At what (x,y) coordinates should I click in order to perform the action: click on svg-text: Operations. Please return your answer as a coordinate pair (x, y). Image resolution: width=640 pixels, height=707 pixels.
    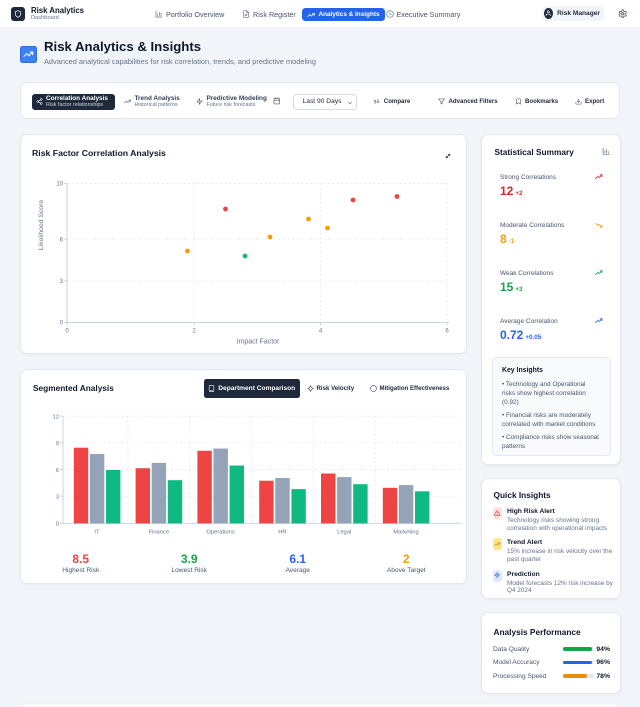
    Looking at the image, I should click on (220, 533).